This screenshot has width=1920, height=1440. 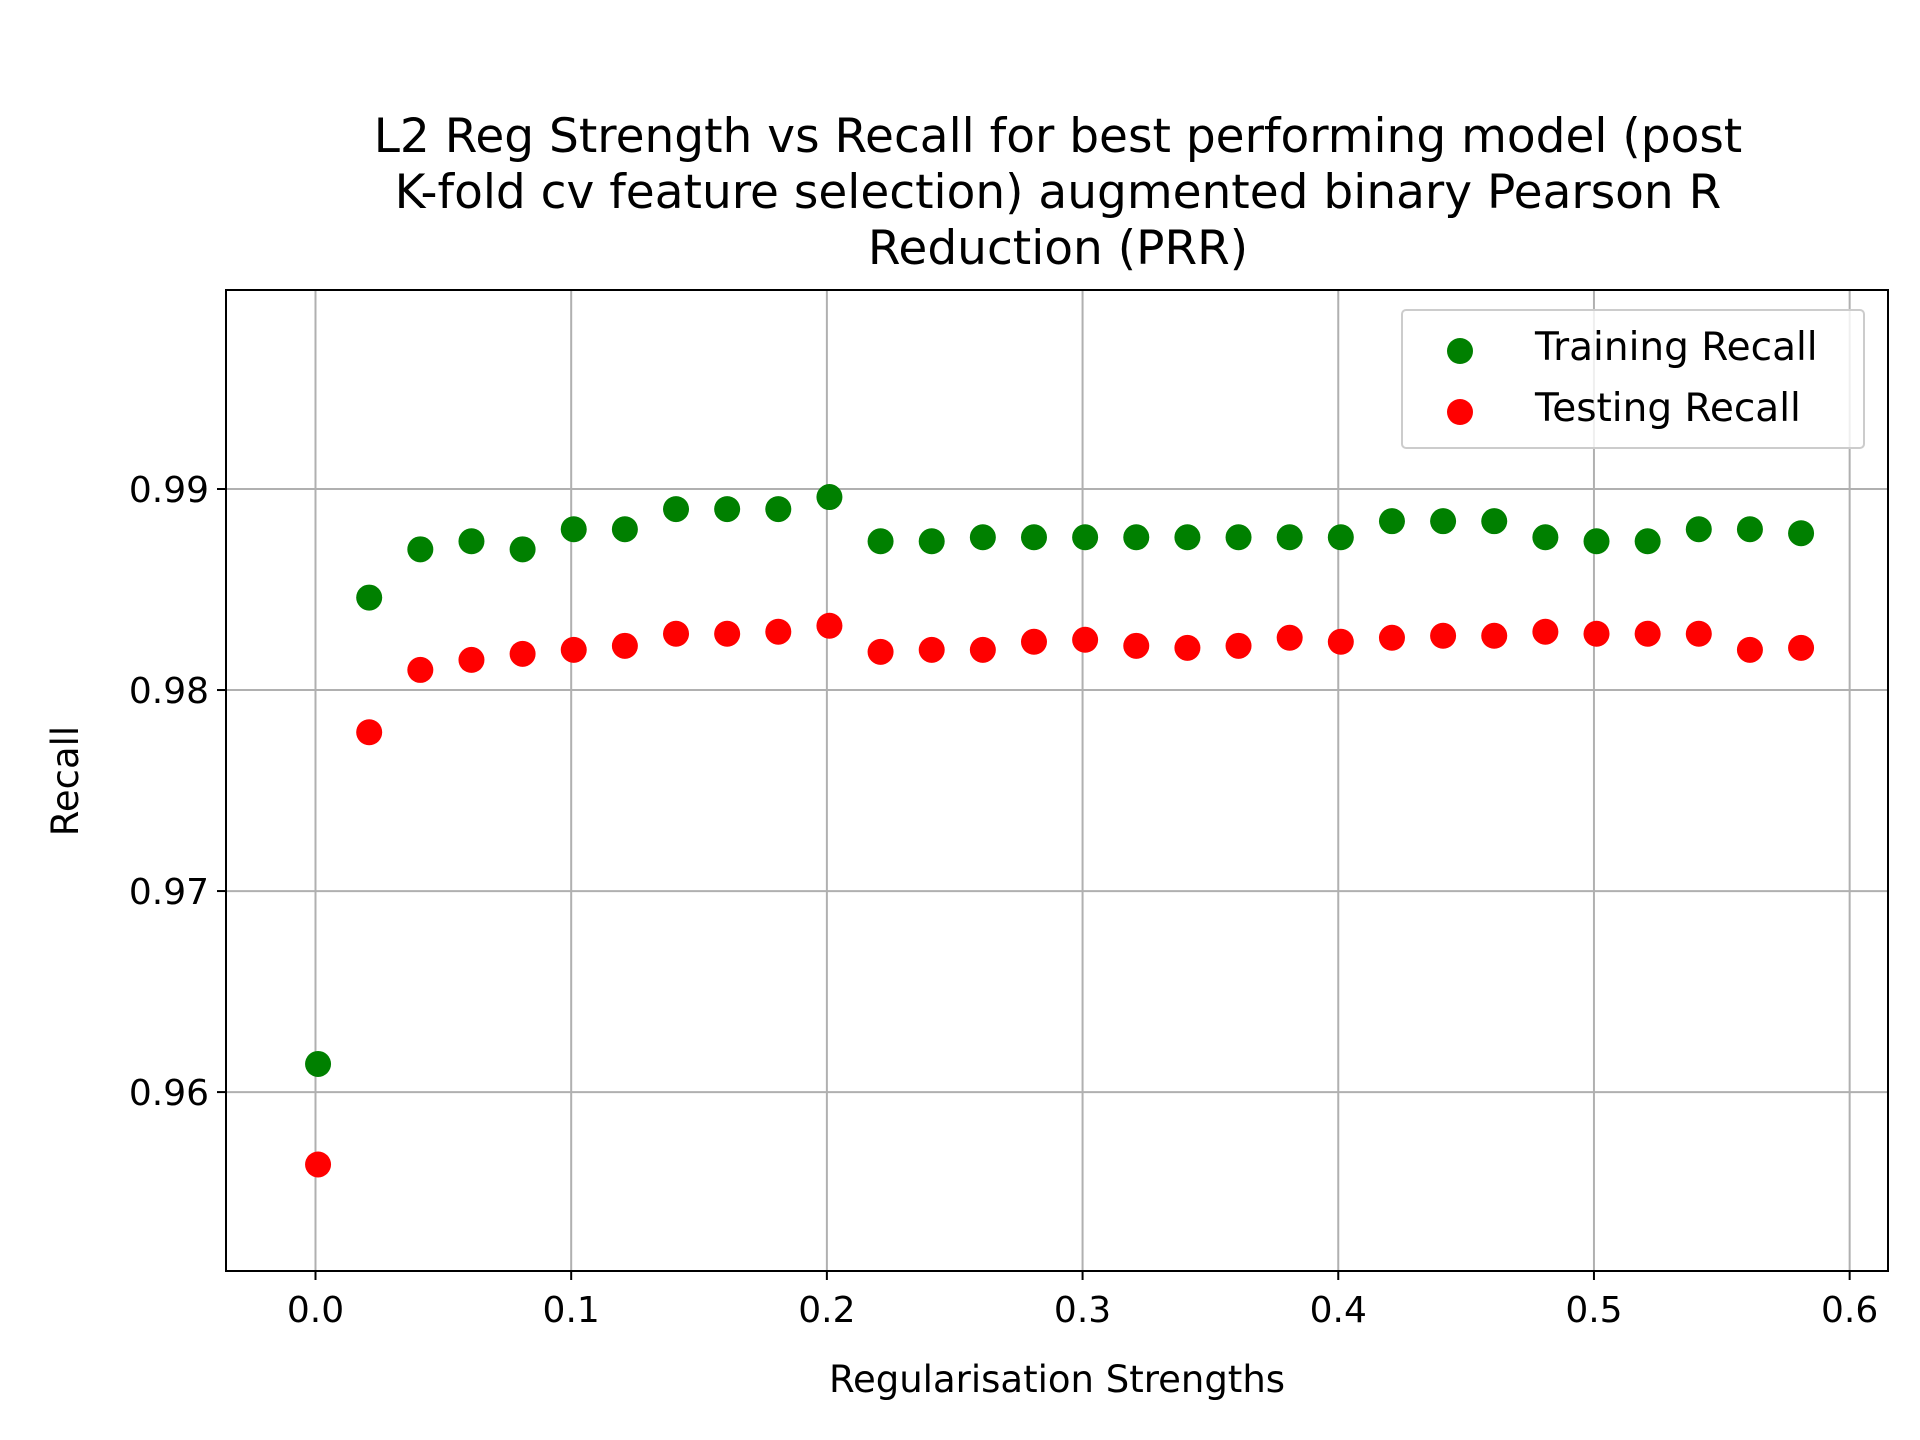 What do you see at coordinates (1460, 351) in the screenshot?
I see `legend-marker-training` at bounding box center [1460, 351].